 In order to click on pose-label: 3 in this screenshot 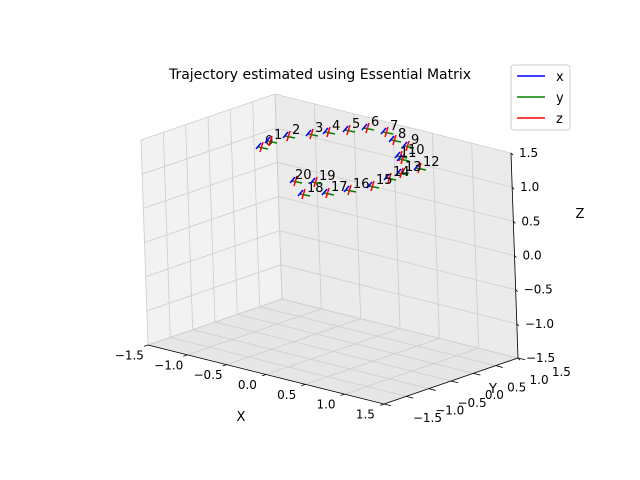, I will do `click(319, 128)`.